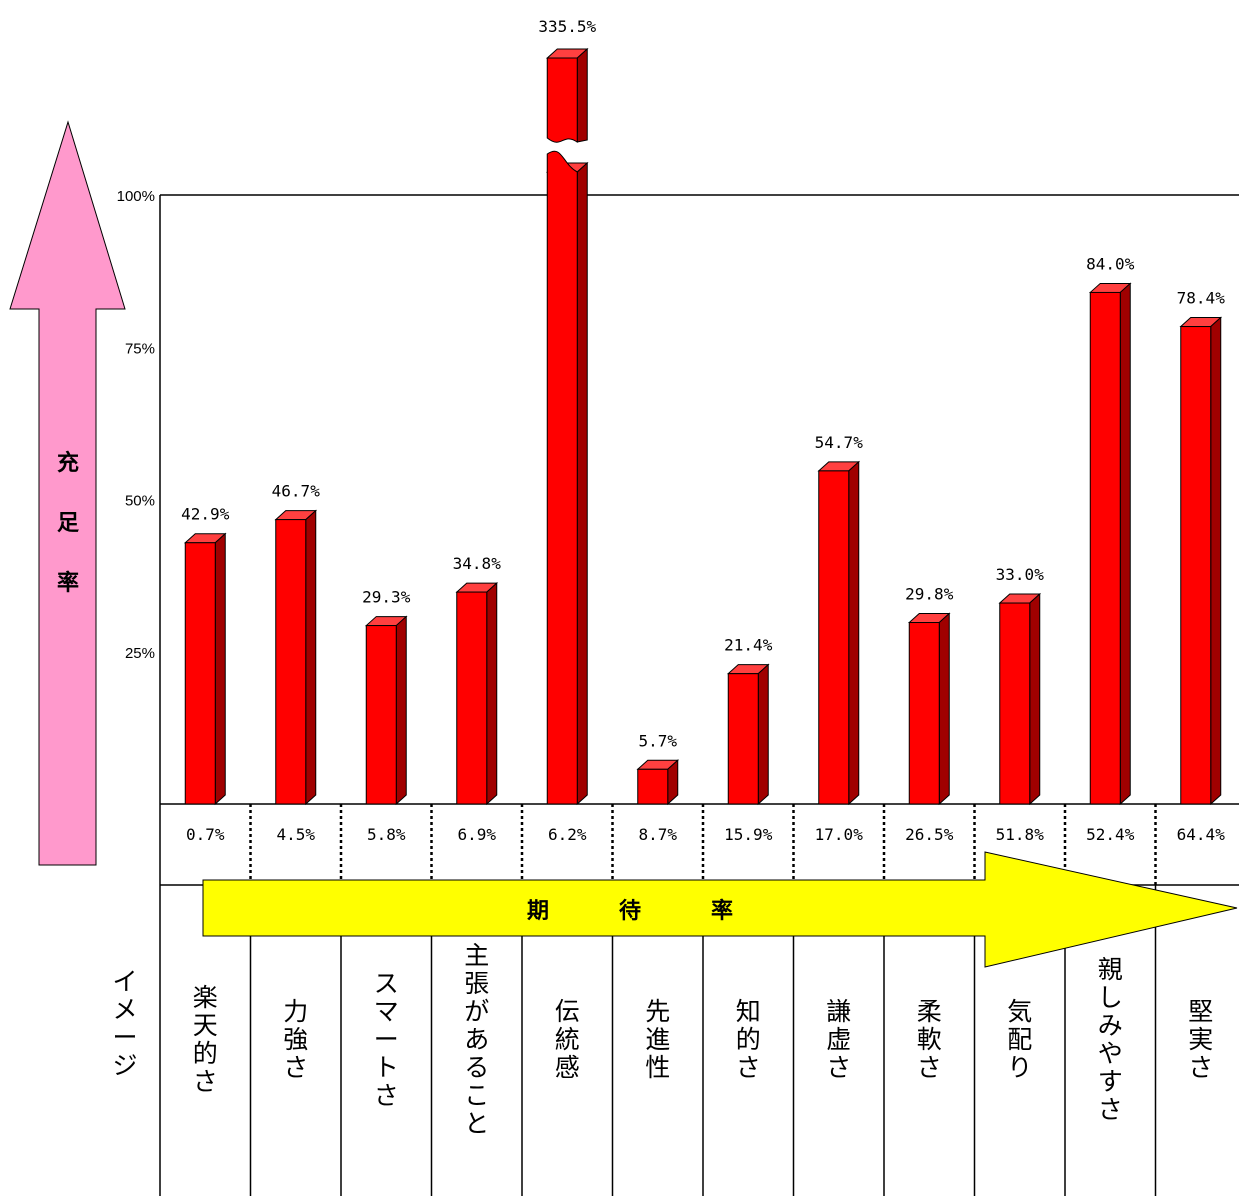  I want to click on category-label: 力強さ, so click(295, 1039).